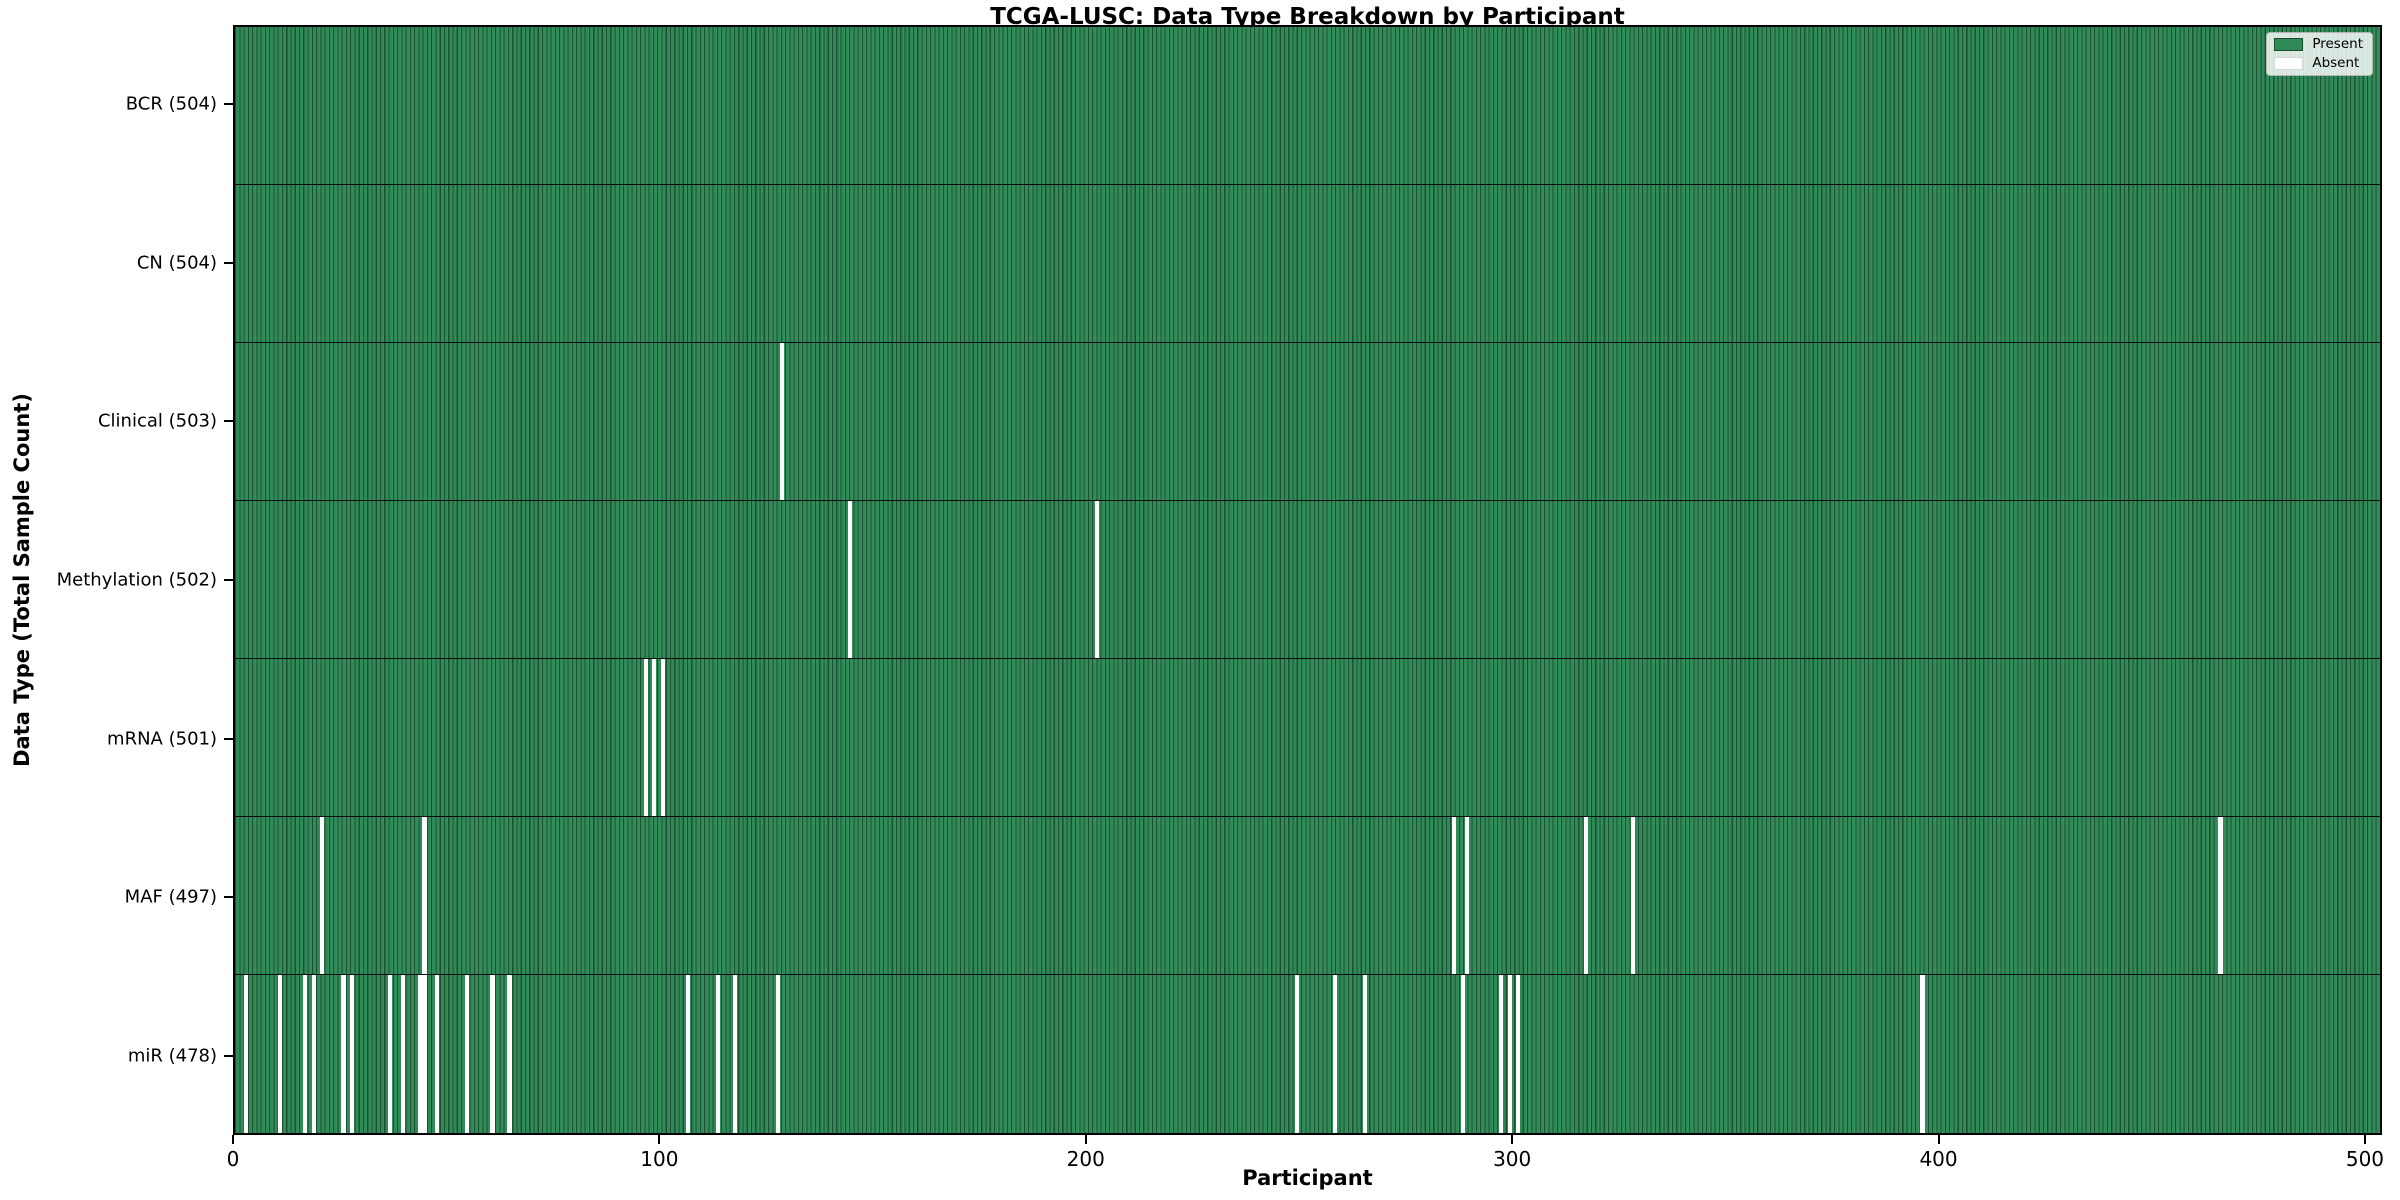 This screenshot has width=2400, height=1200. What do you see at coordinates (162, 739) in the screenshot?
I see `y-tick-label-mRNA: mRNA (501)` at bounding box center [162, 739].